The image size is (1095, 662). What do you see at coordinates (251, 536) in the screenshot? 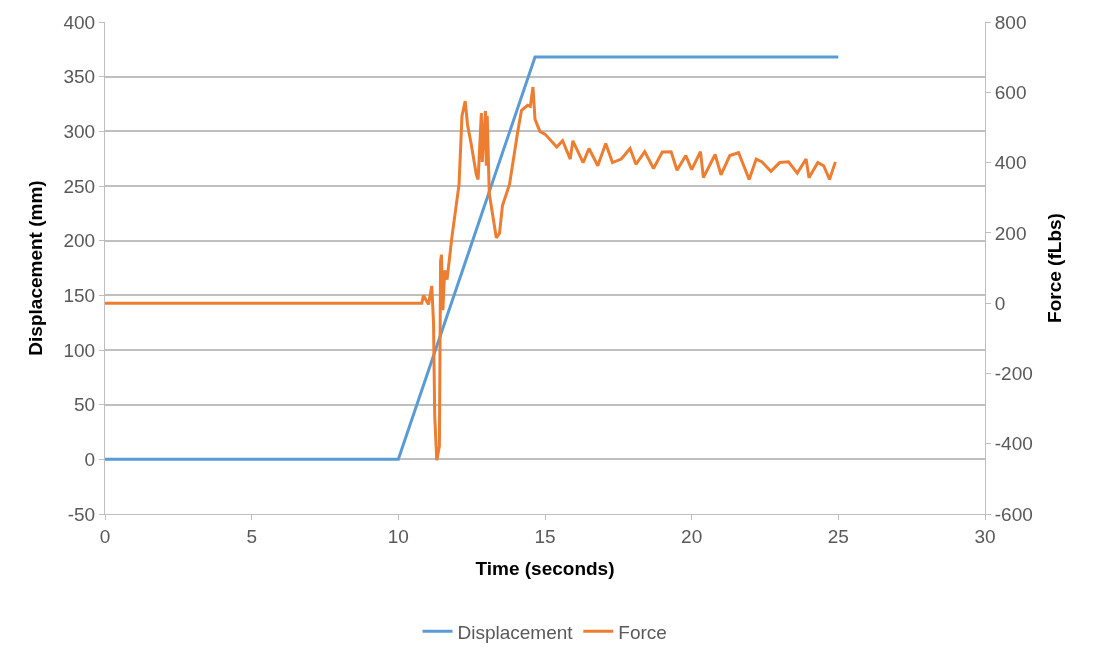
I see `x-tick-label: 5` at bounding box center [251, 536].